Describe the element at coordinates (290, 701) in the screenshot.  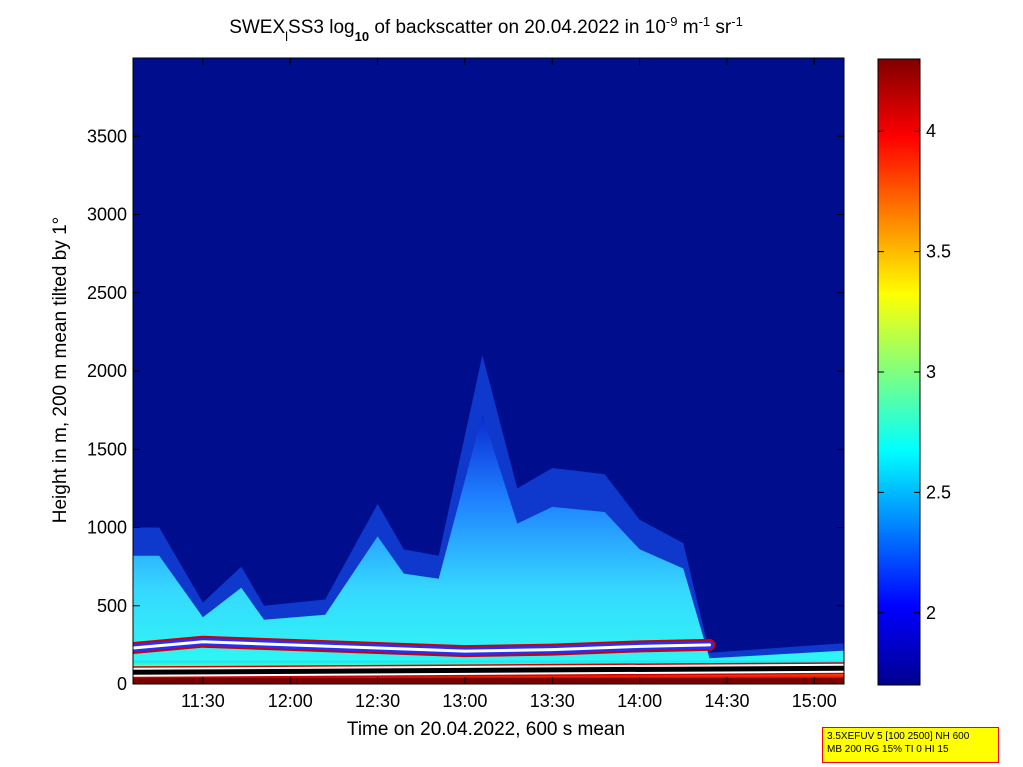
I see `x-tick-label: 12:00` at that location.